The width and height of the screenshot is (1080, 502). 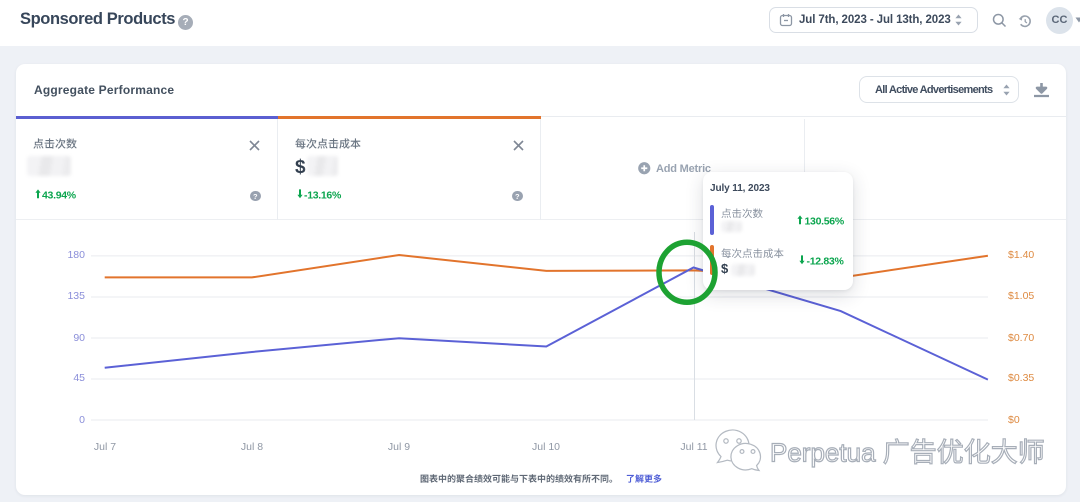 What do you see at coordinates (823, 453) in the screenshot?
I see `svg-text: Perpetua` at bounding box center [823, 453].